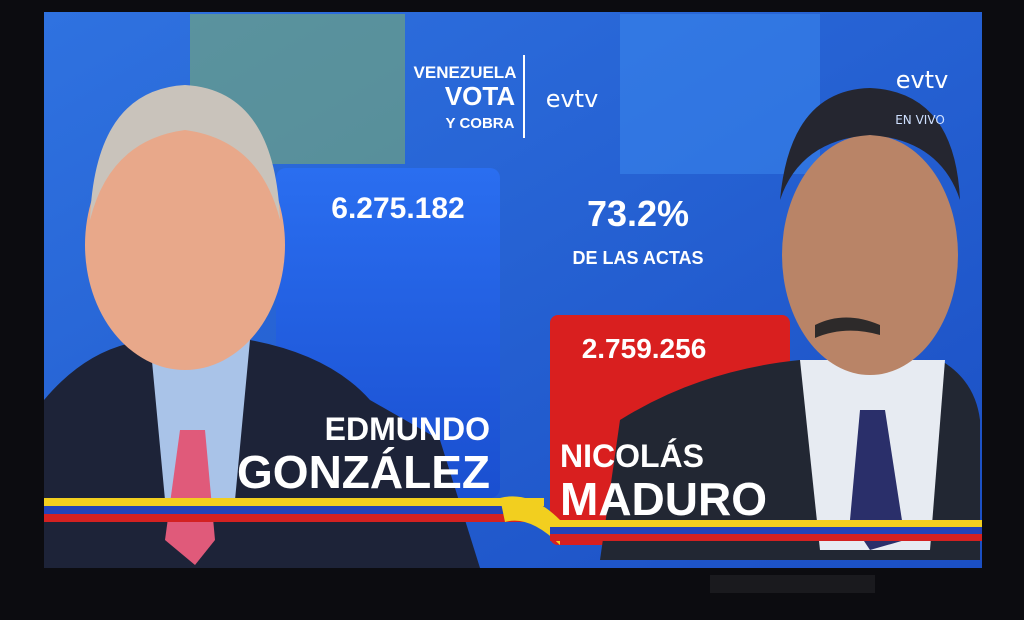 The width and height of the screenshot is (1024, 620). I want to click on percentage-caption: DE LAS ACTAS, so click(637, 258).